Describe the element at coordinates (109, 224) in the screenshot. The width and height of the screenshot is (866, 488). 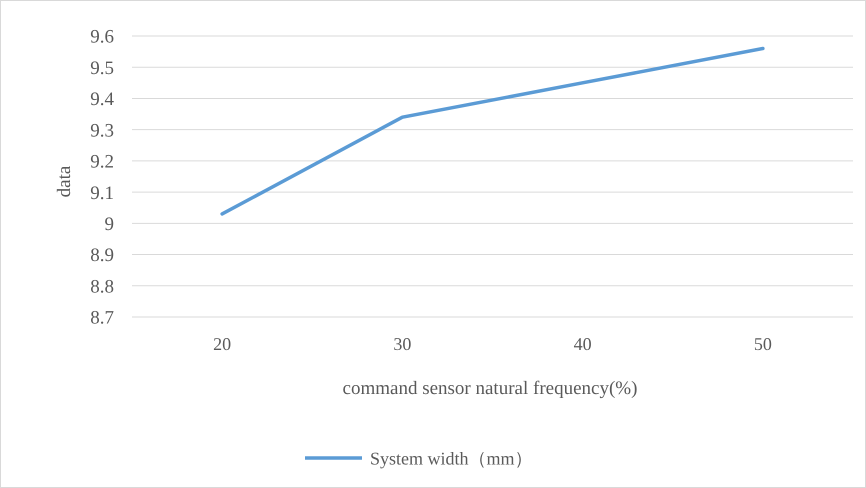
I see `y-tick-label: 9` at that location.